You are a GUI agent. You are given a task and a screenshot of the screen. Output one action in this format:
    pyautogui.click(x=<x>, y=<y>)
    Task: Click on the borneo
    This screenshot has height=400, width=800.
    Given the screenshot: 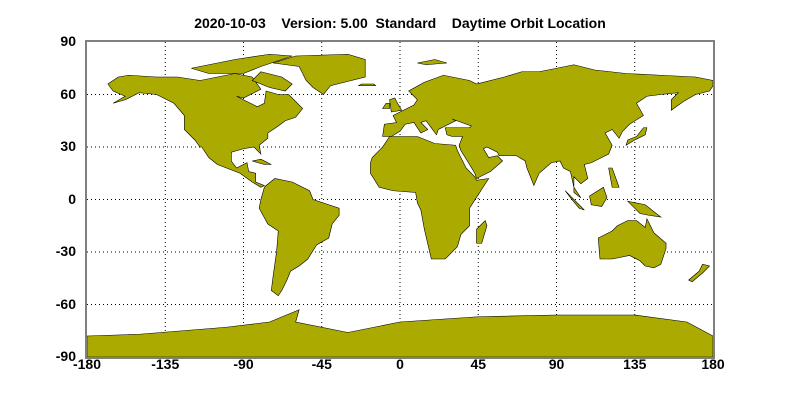 What is the action you would take?
    pyautogui.click(x=598, y=196)
    